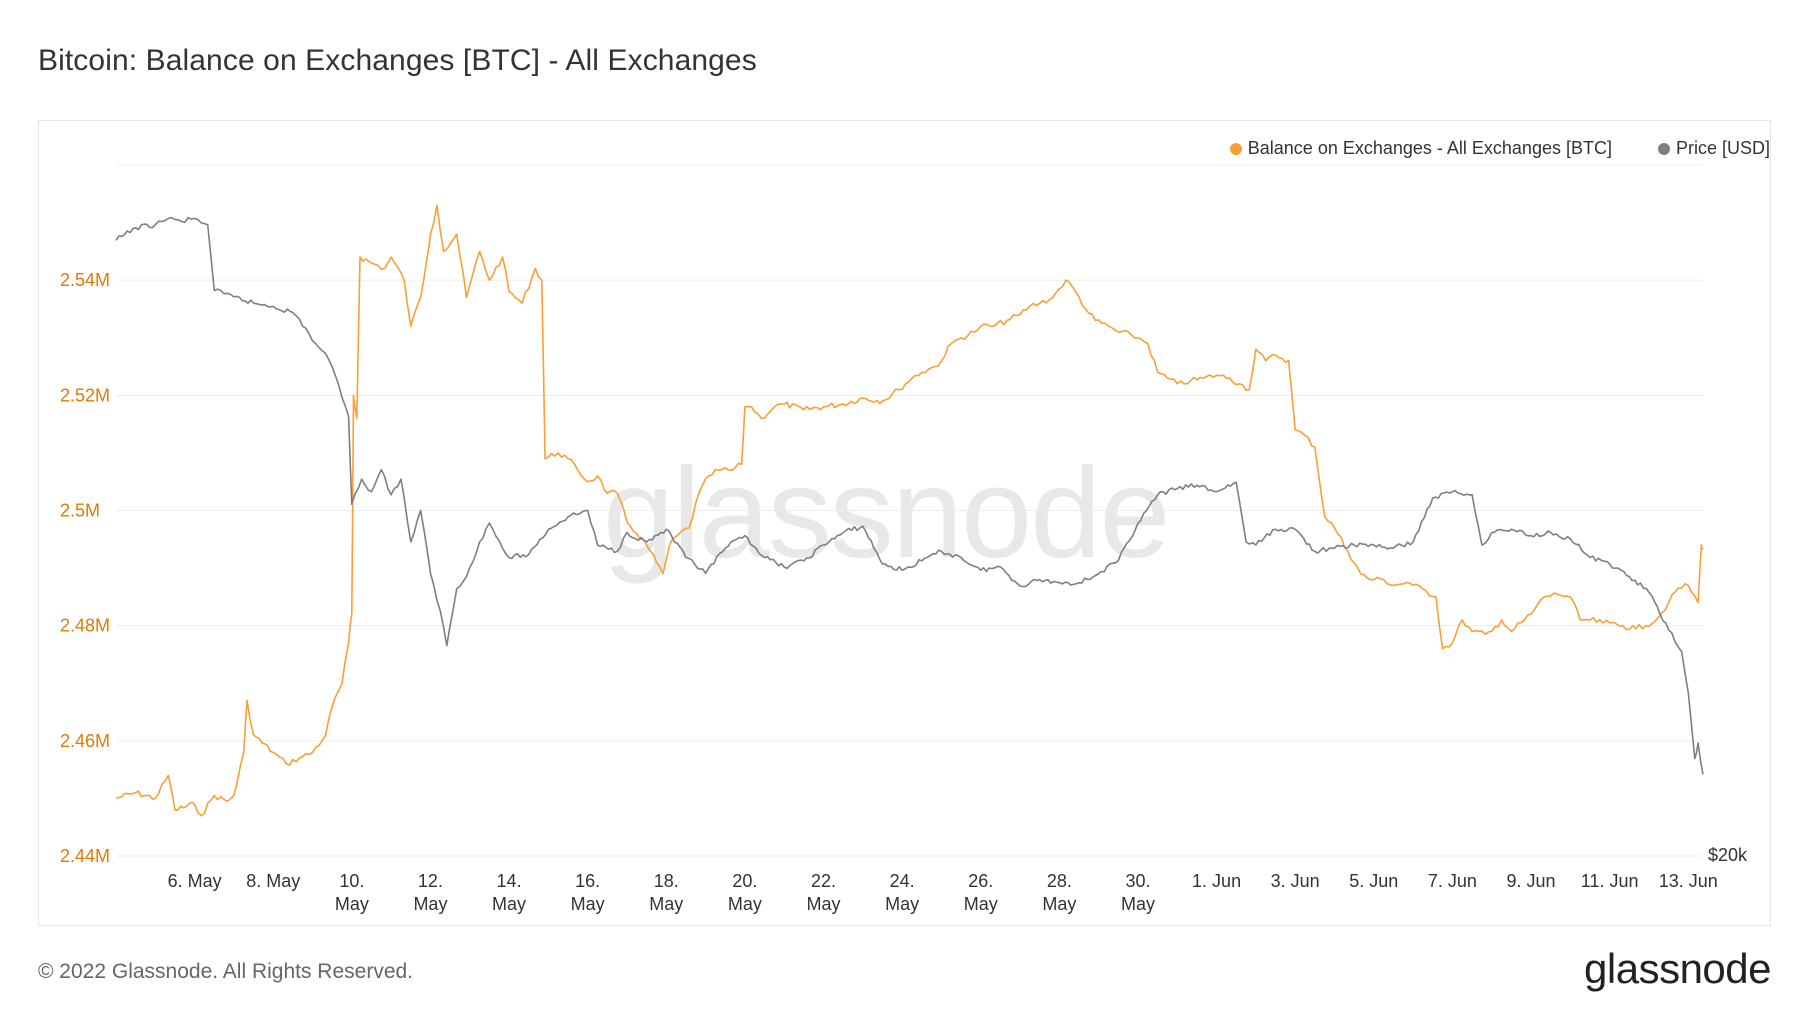 The image size is (1800, 1013). I want to click on x-tick-label: 24., so click(902, 881).